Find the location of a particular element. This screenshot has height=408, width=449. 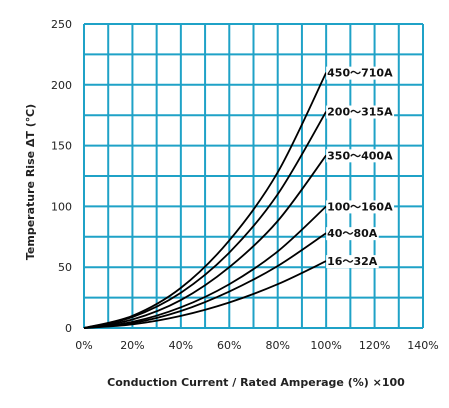

y-axis-title: Temperature Rise ΔT (℃) is located at coordinates (30, 182).